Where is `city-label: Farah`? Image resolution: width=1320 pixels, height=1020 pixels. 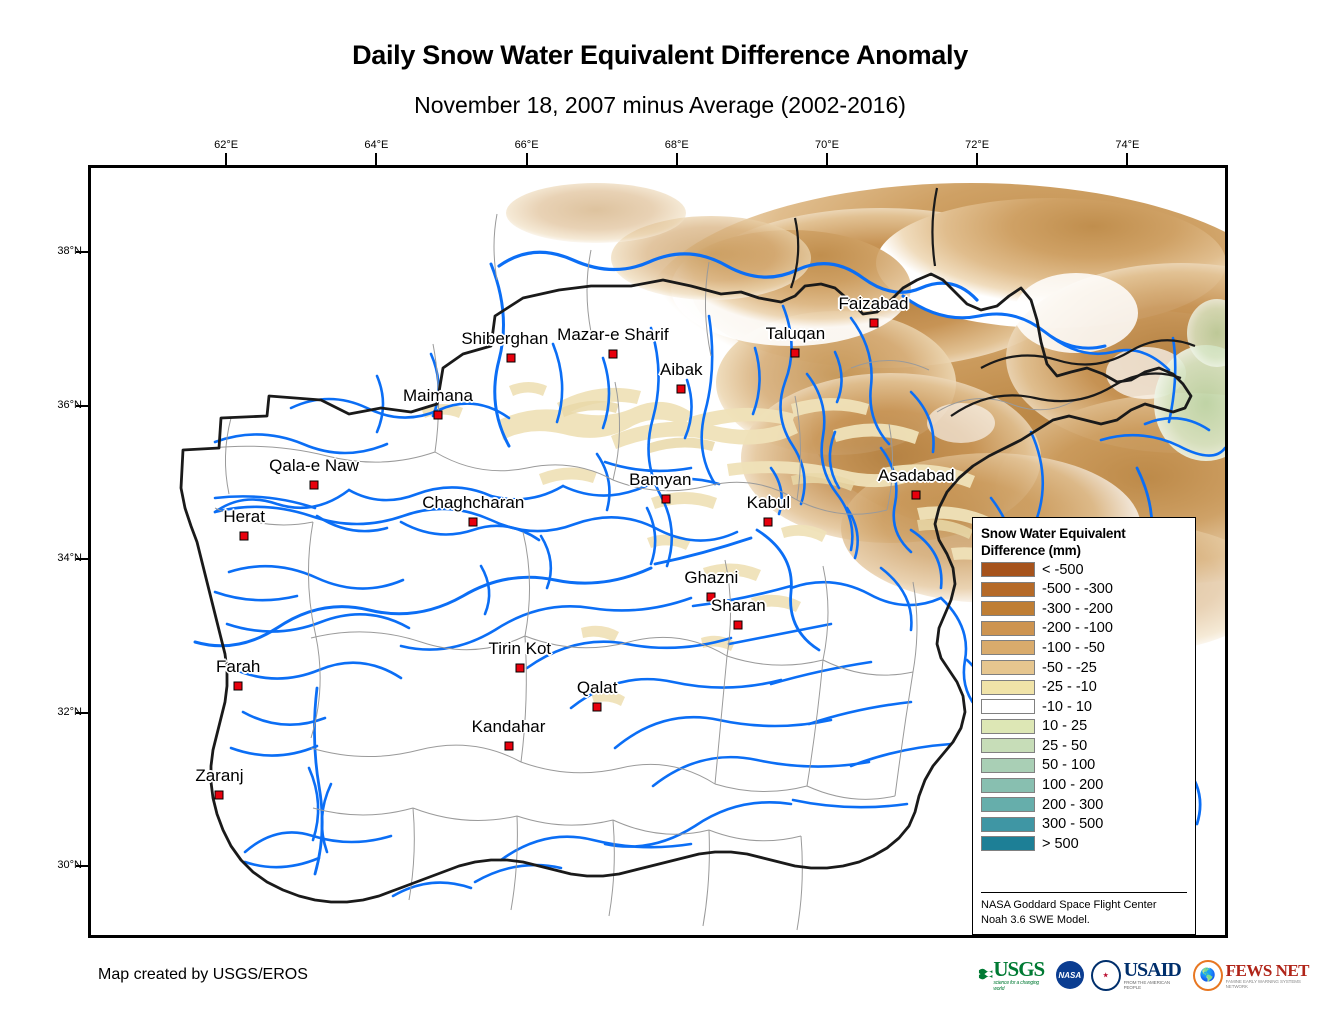
city-label: Farah is located at coordinates (238, 667).